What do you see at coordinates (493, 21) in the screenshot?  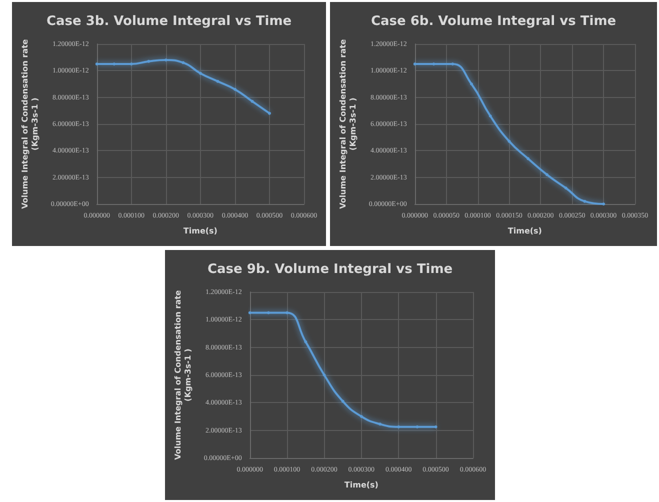 I see `chart-title: Case 6b. Volume Integral vs Time` at bounding box center [493, 21].